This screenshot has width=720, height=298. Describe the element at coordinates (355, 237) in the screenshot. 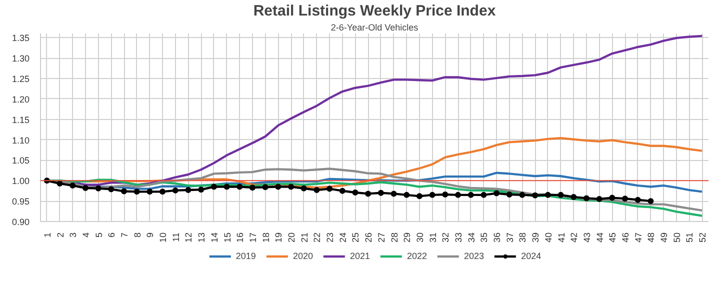

I see `x-tick-label: 25` at that location.